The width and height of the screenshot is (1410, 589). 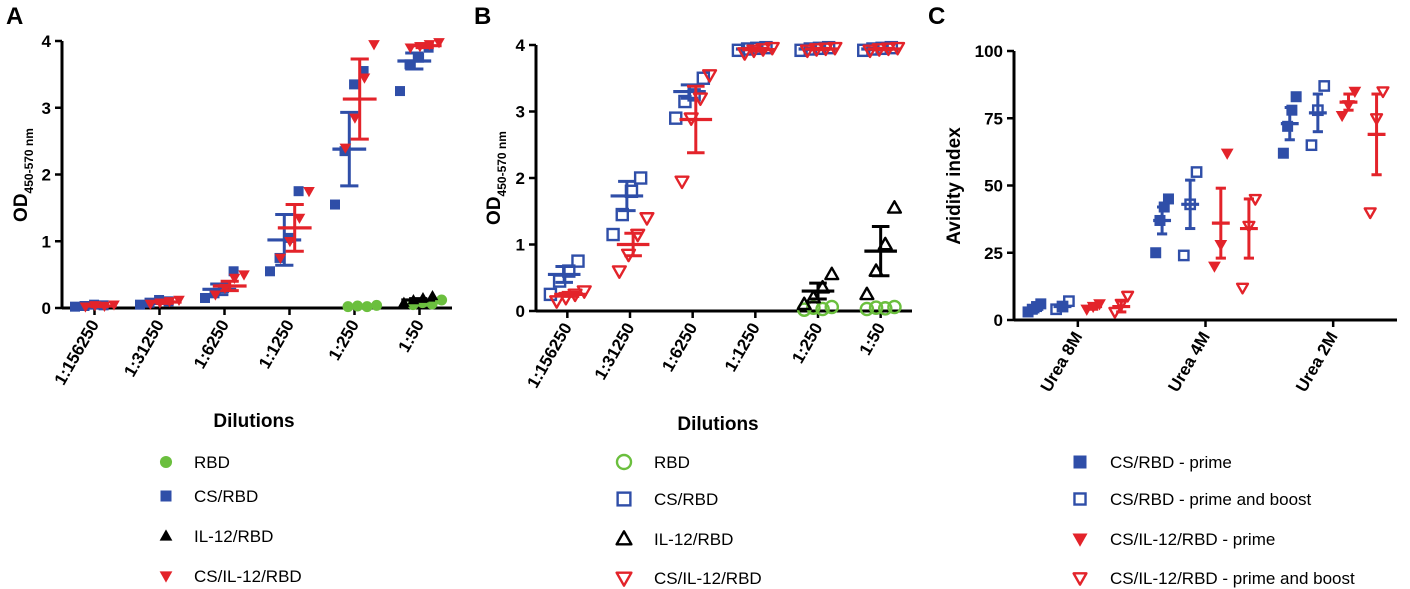 I want to click on y-tick-label: 2, so click(x=520, y=178).